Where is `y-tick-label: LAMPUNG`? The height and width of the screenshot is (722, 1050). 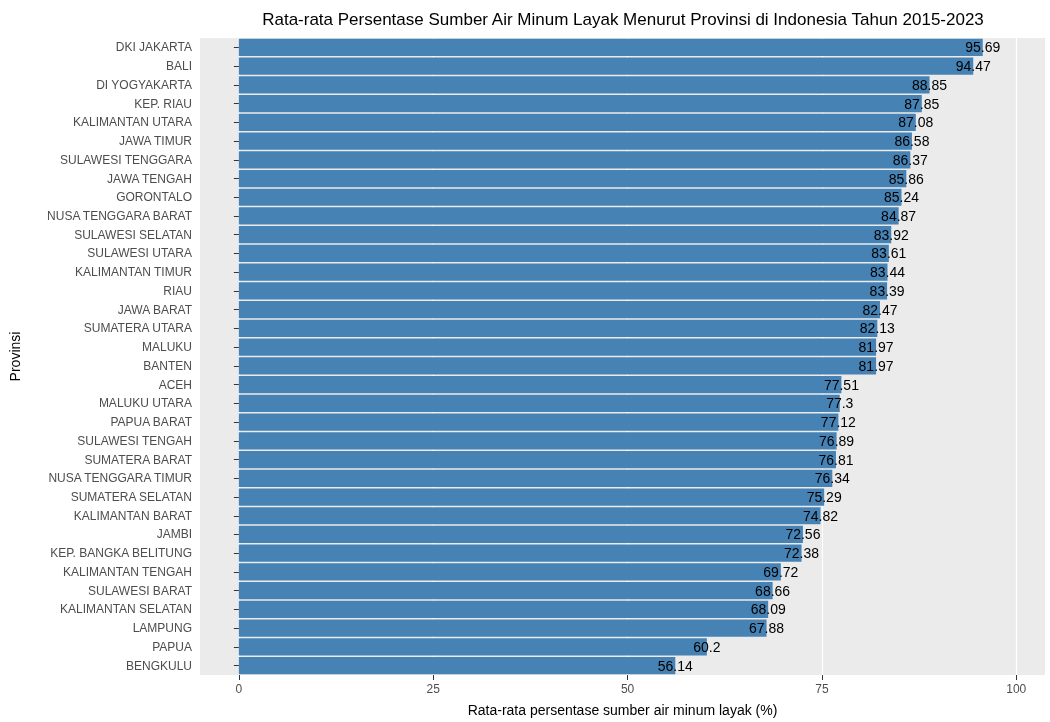
y-tick-label: LAMPUNG is located at coordinates (162, 628).